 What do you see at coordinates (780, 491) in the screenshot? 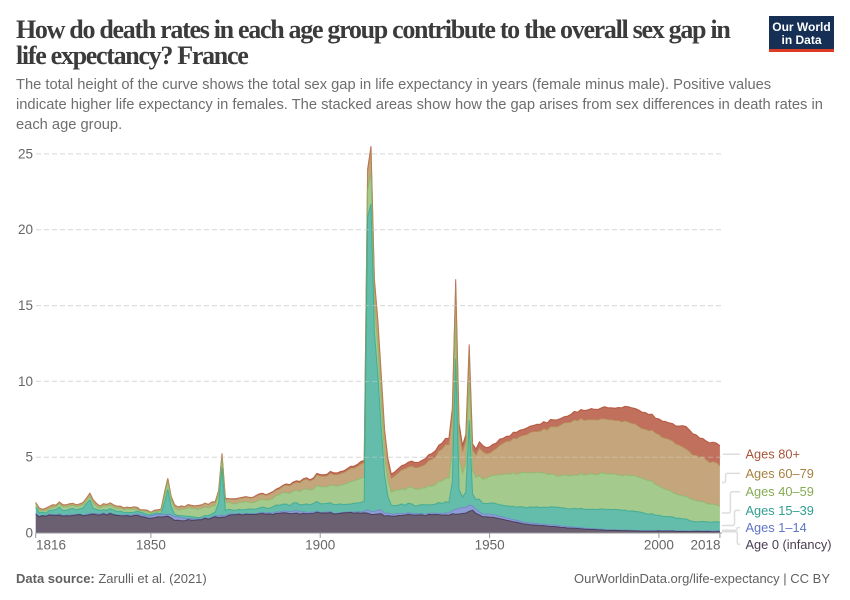
I see `svg-text: Ages 40–59` at bounding box center [780, 491].